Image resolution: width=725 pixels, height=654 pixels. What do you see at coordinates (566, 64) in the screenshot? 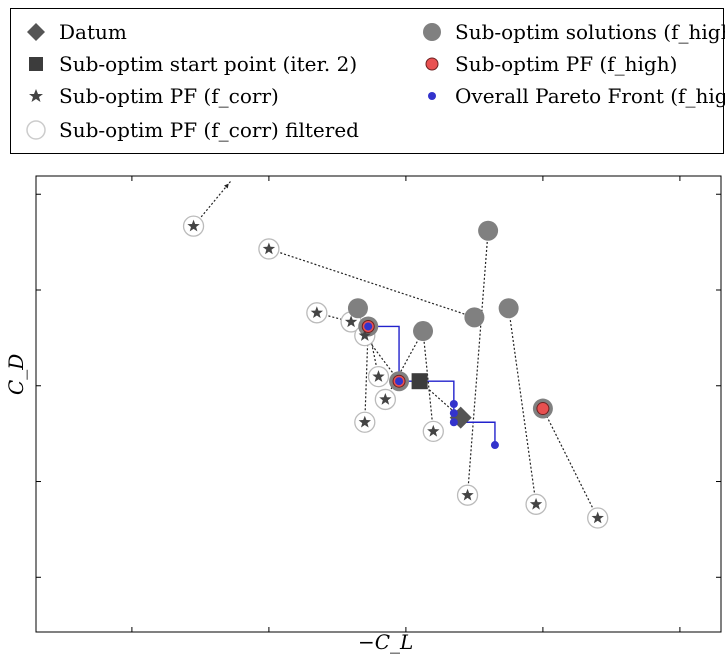
I see `legend-label-pf-high: Sub-optim PF (f_high)` at bounding box center [566, 64].